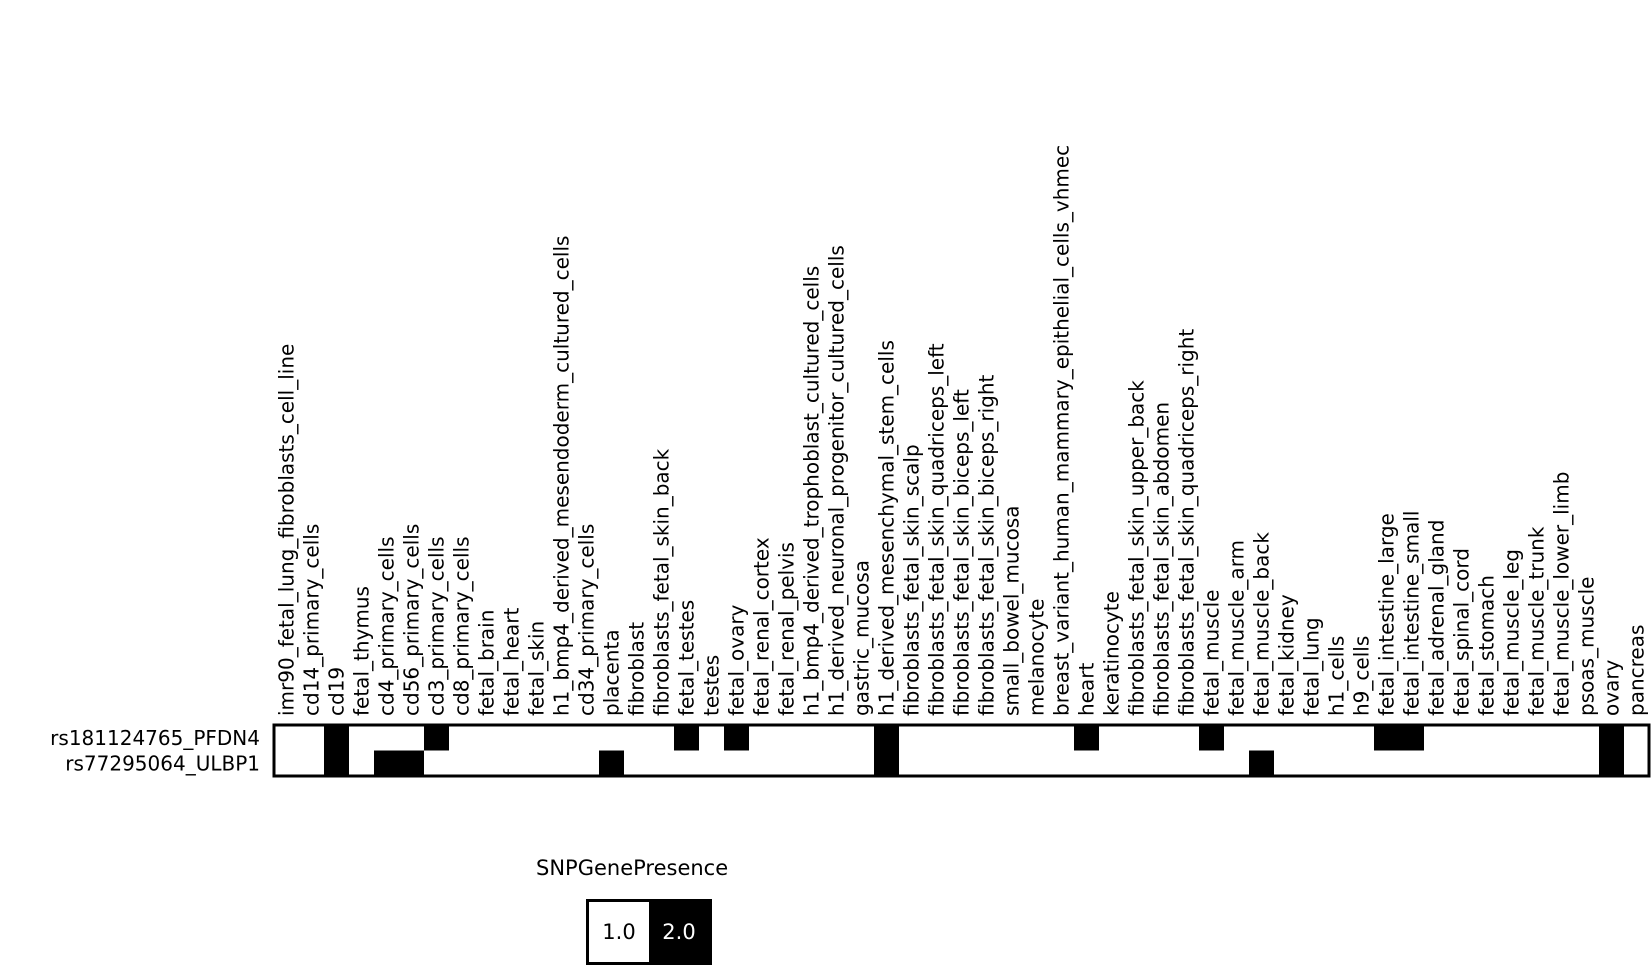  What do you see at coordinates (1362, 676) in the screenshot?
I see `column-label: h9_cells` at bounding box center [1362, 676].